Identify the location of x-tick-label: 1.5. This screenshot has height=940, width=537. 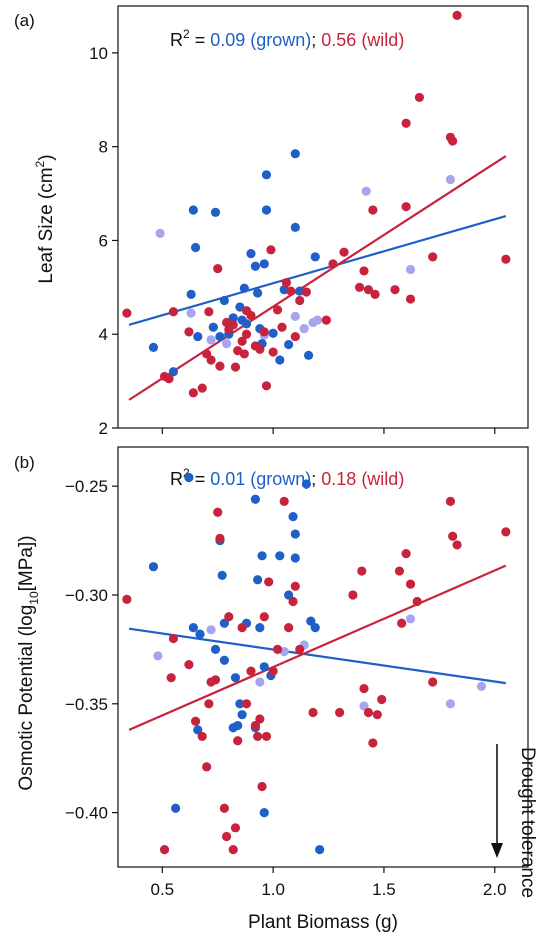
(384, 889).